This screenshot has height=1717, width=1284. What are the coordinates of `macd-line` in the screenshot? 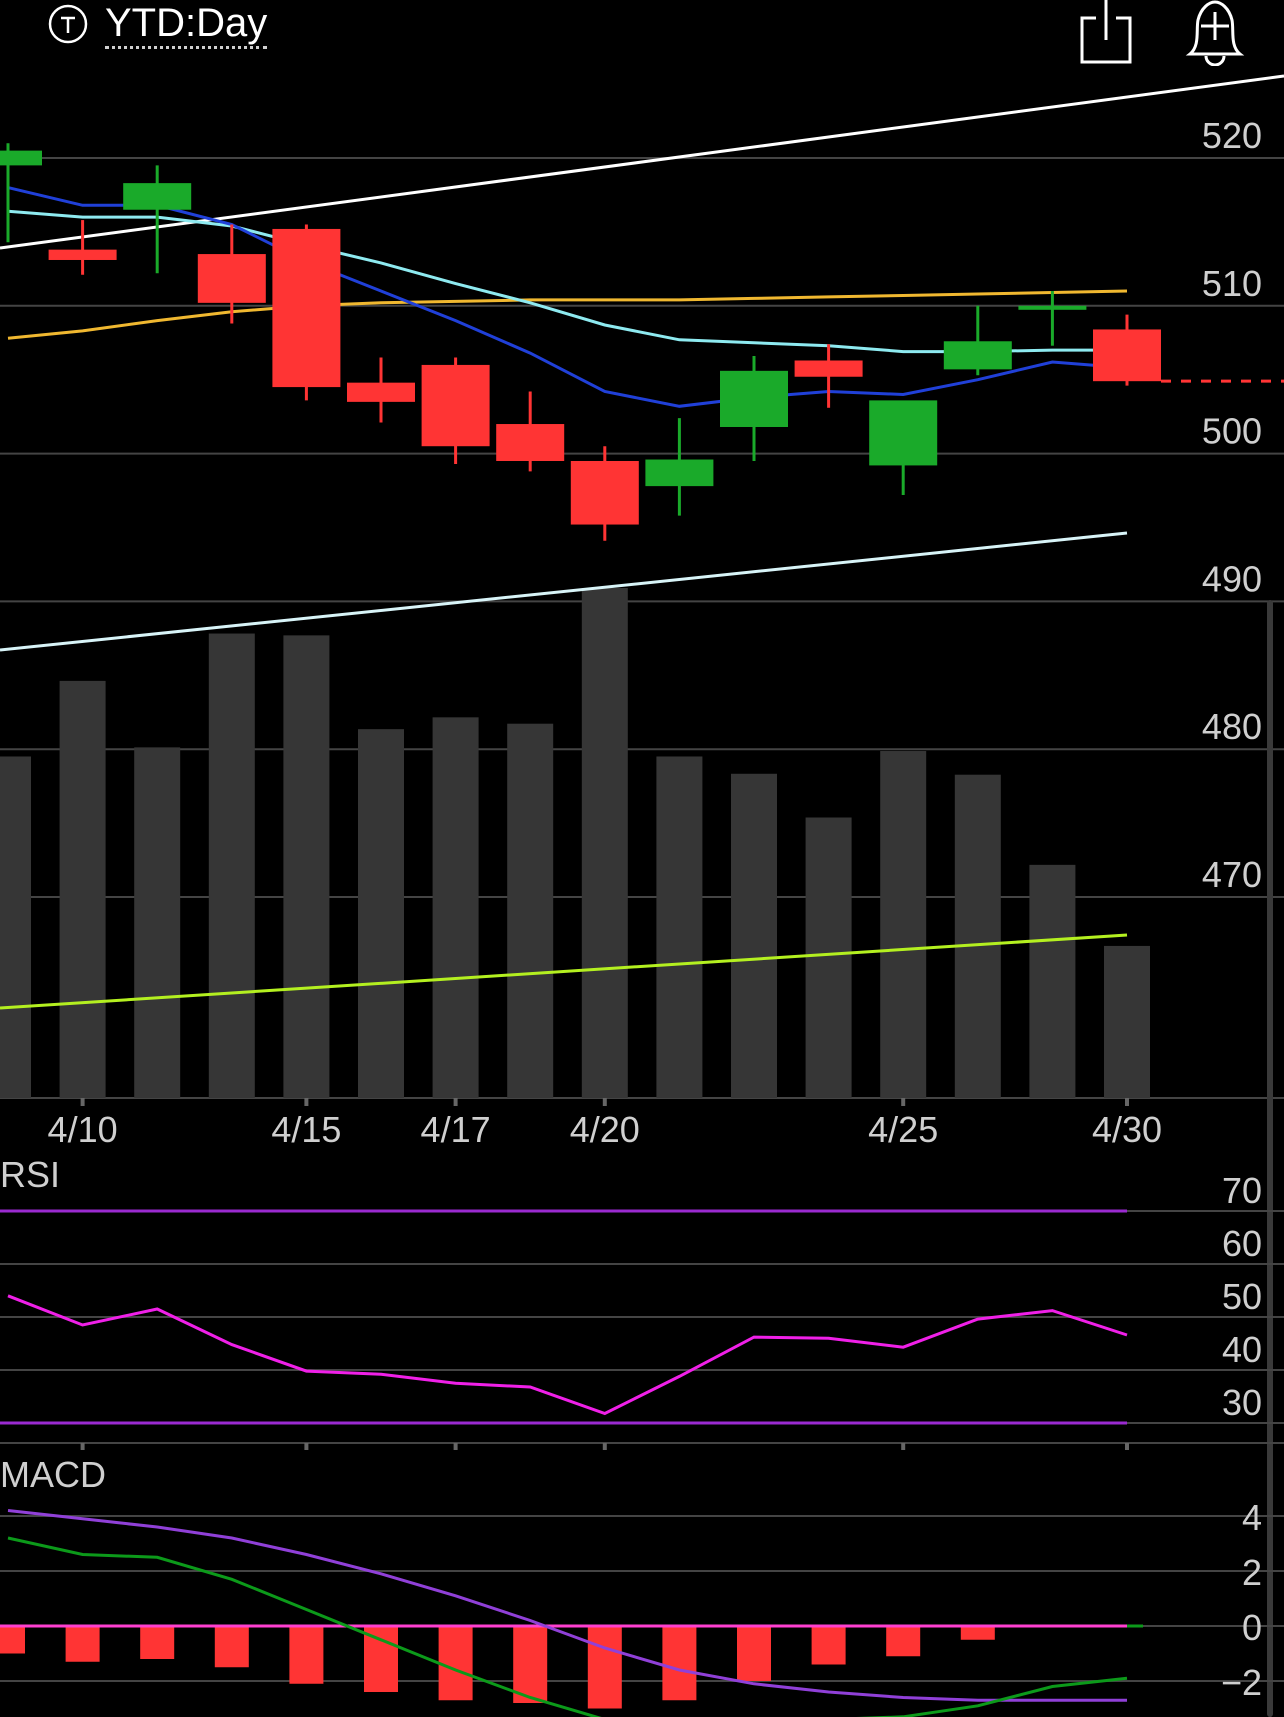 It's located at (567, 1626).